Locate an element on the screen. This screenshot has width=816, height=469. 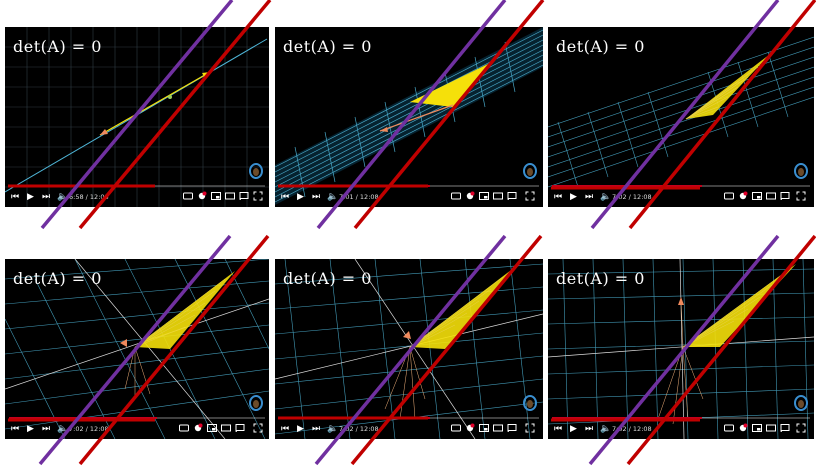
video-frame-1: det(A) = 0 ⏮ ▶ ⏭ 🔈 6:58 / 12:08 is located at coordinates (137, 117).